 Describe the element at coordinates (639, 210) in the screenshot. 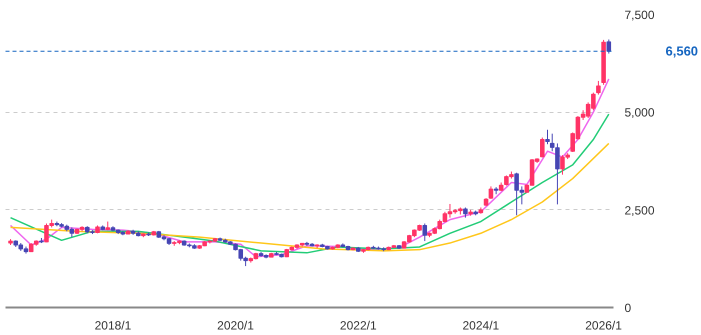

I see `y-tick-label: 2,500` at that location.